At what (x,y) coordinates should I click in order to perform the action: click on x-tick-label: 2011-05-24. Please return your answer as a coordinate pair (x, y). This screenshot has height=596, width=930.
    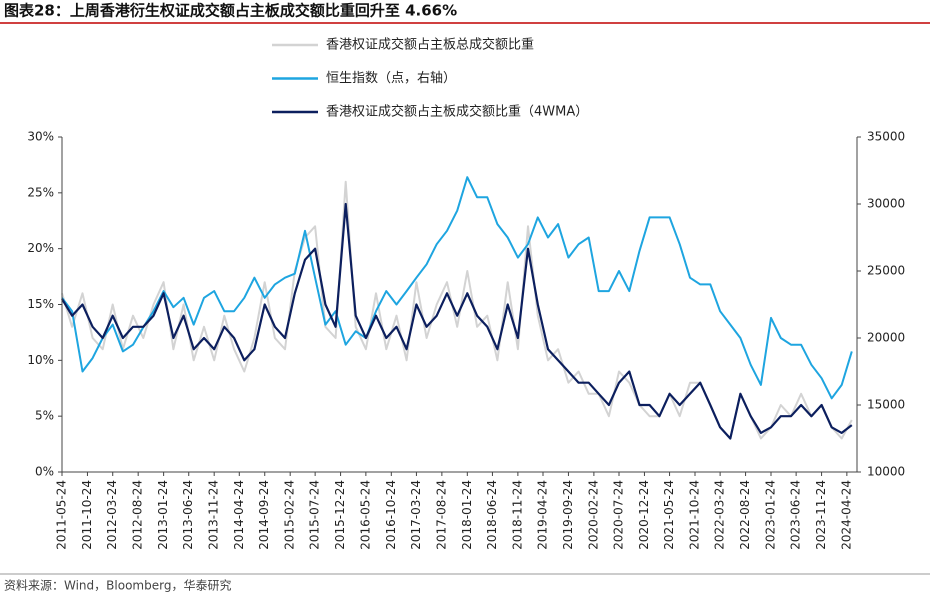
    Looking at the image, I should click on (62, 515).